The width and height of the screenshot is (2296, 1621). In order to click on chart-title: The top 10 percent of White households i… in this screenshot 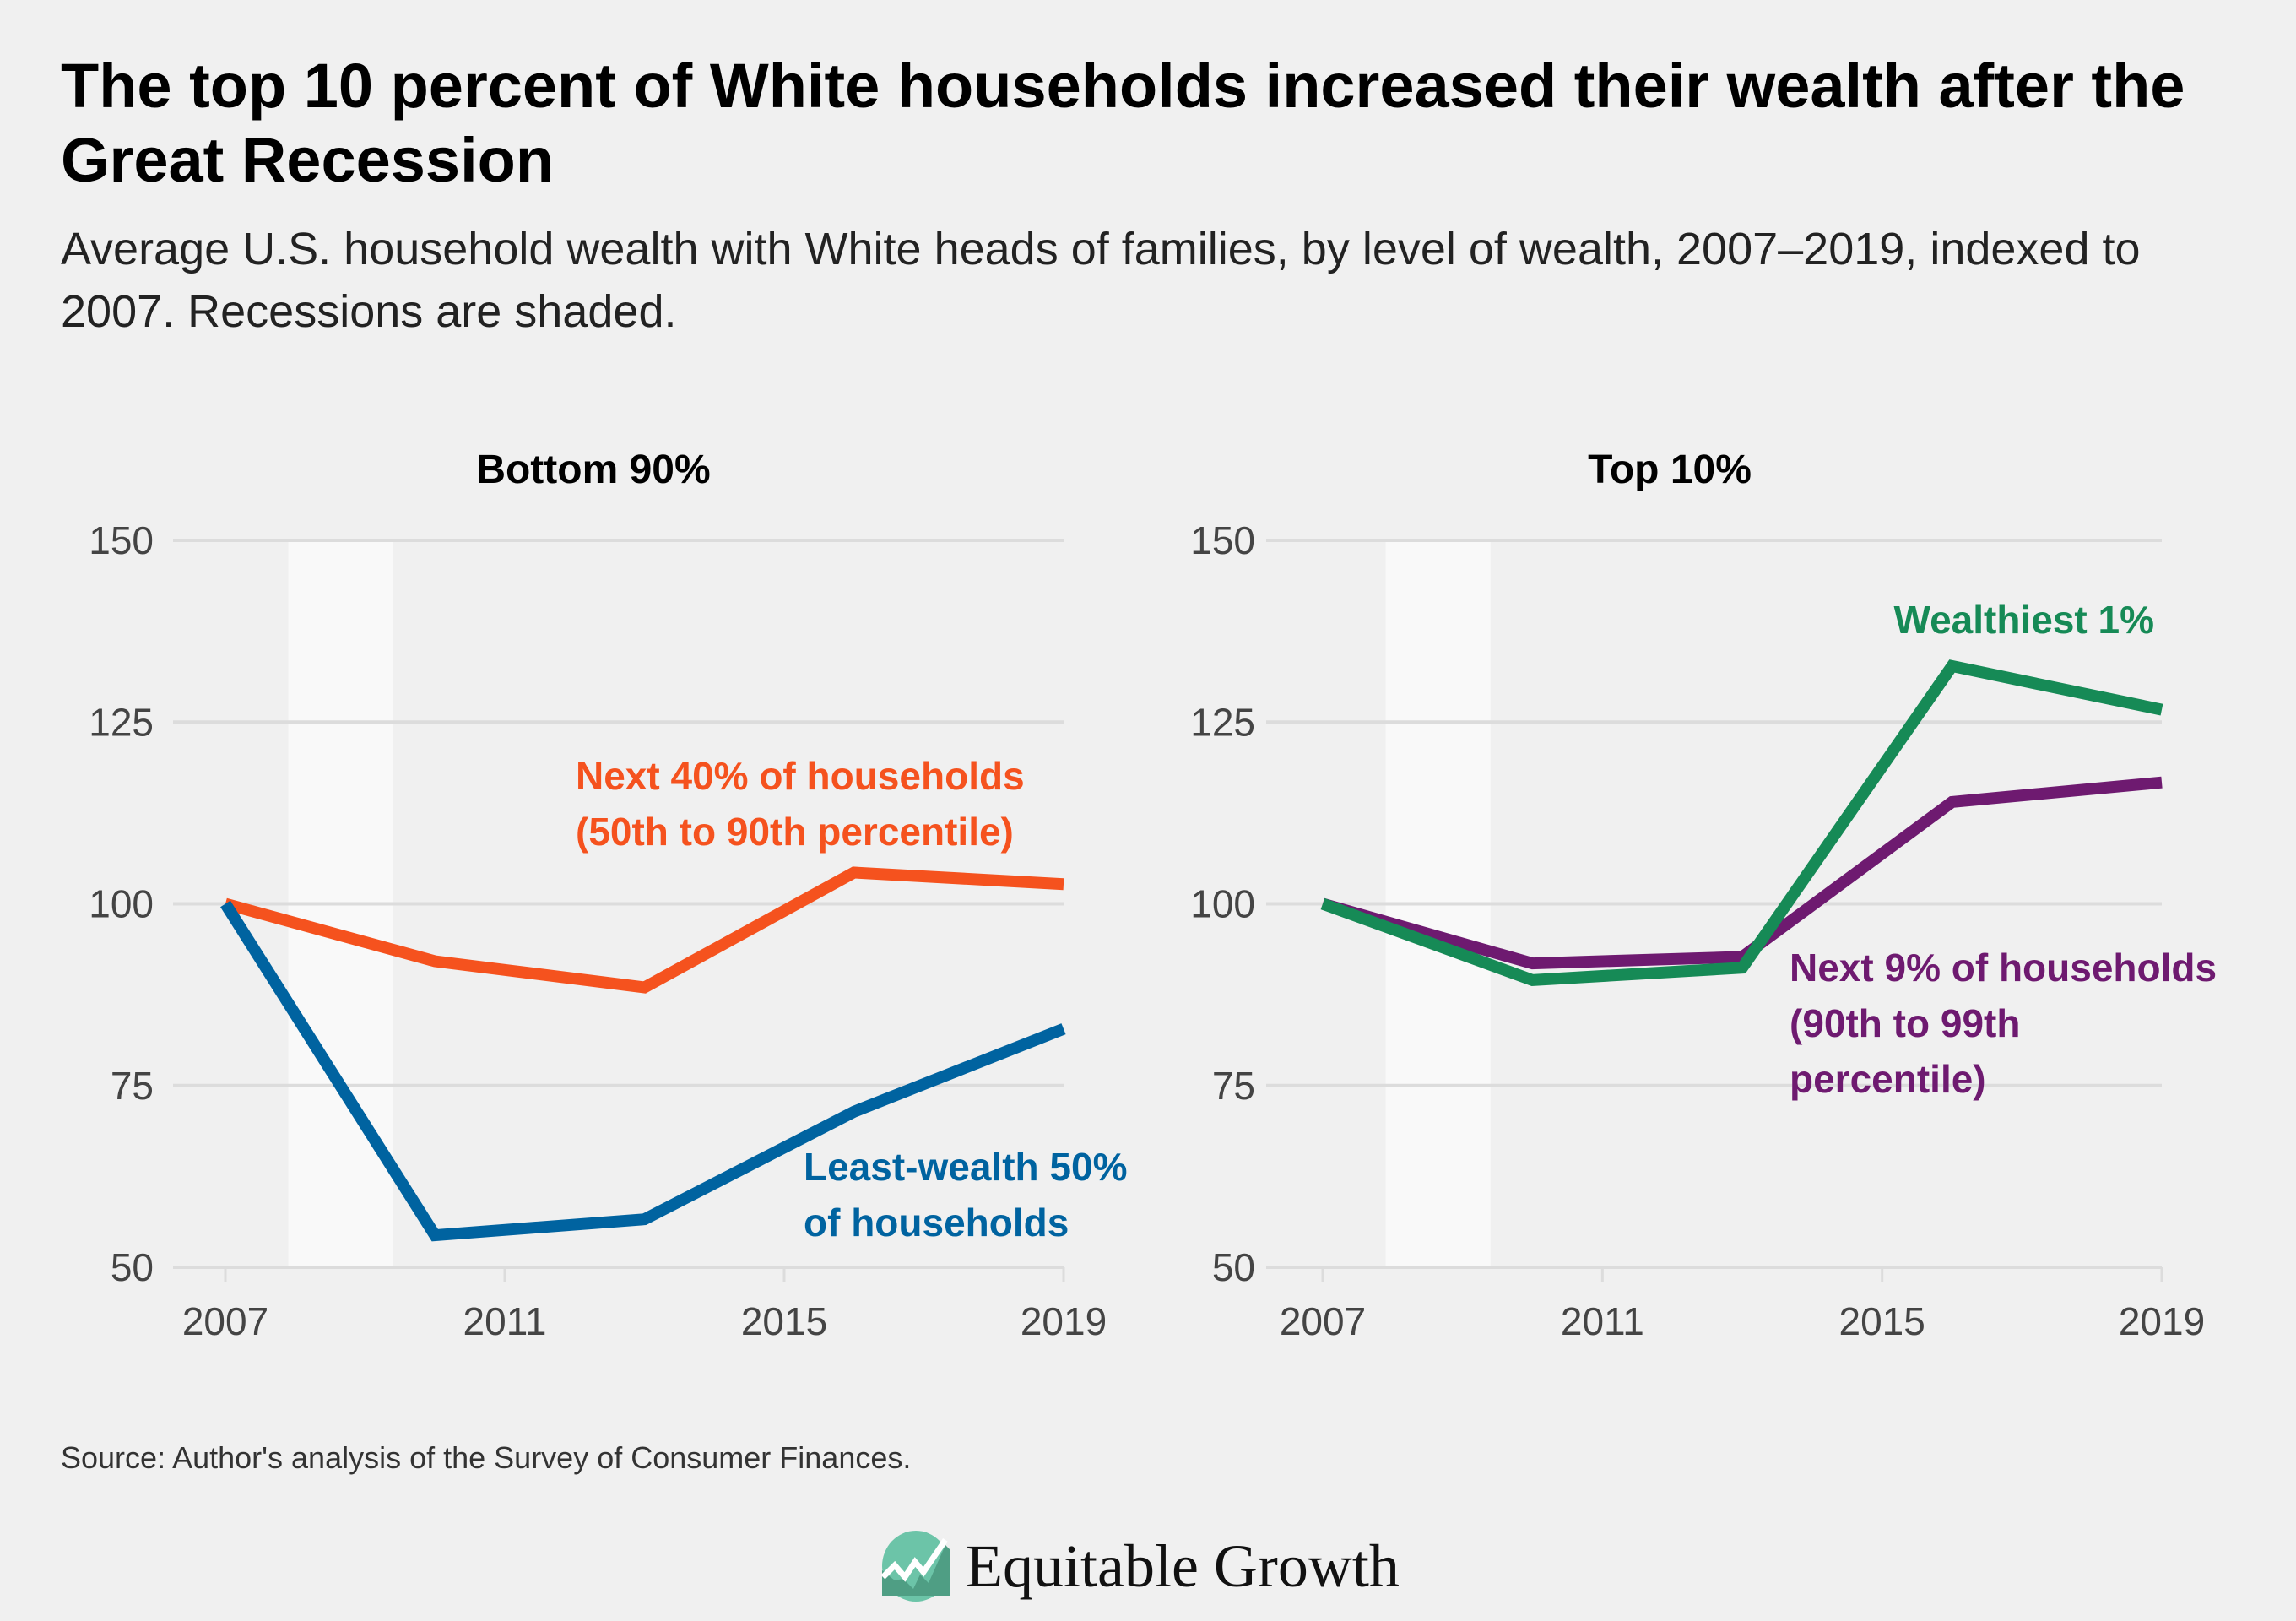, I will do `click(1123, 123)`.